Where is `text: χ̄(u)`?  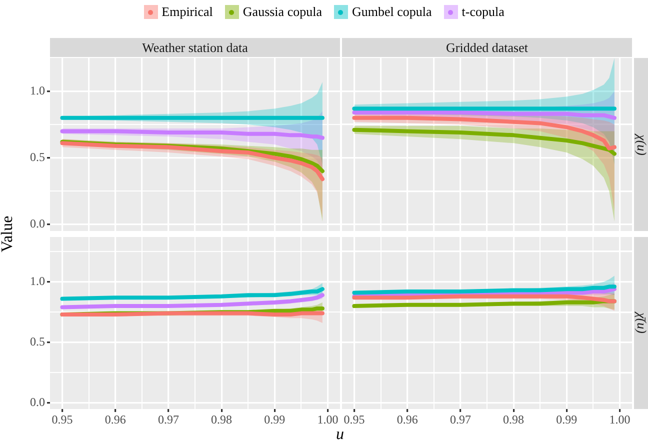 text: χ̄(u) is located at coordinates (640, 323).